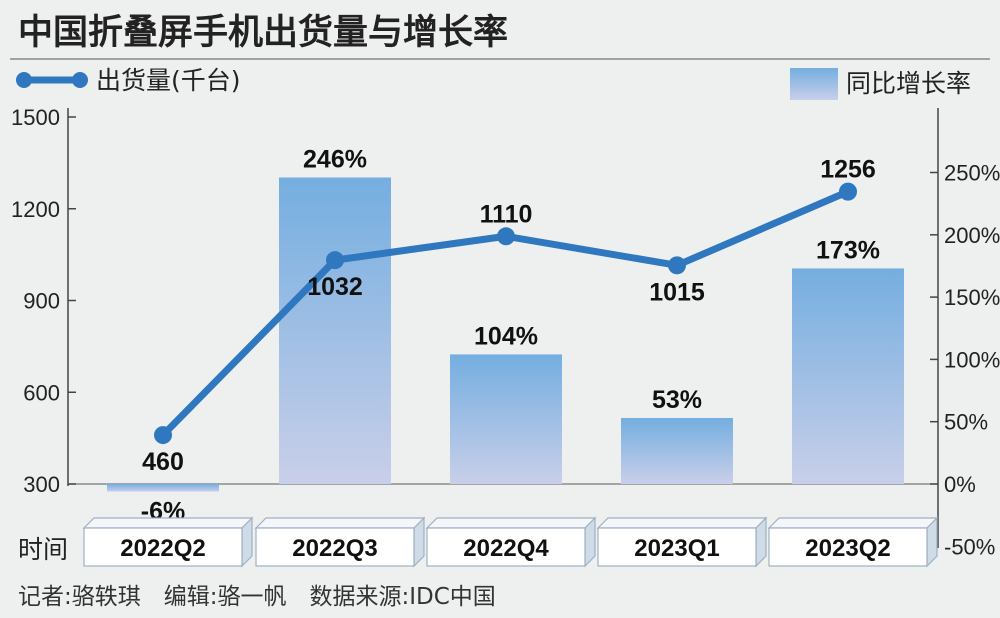 The width and height of the screenshot is (1000, 618). I want to click on left-tick-label: 1200, so click(35, 209).